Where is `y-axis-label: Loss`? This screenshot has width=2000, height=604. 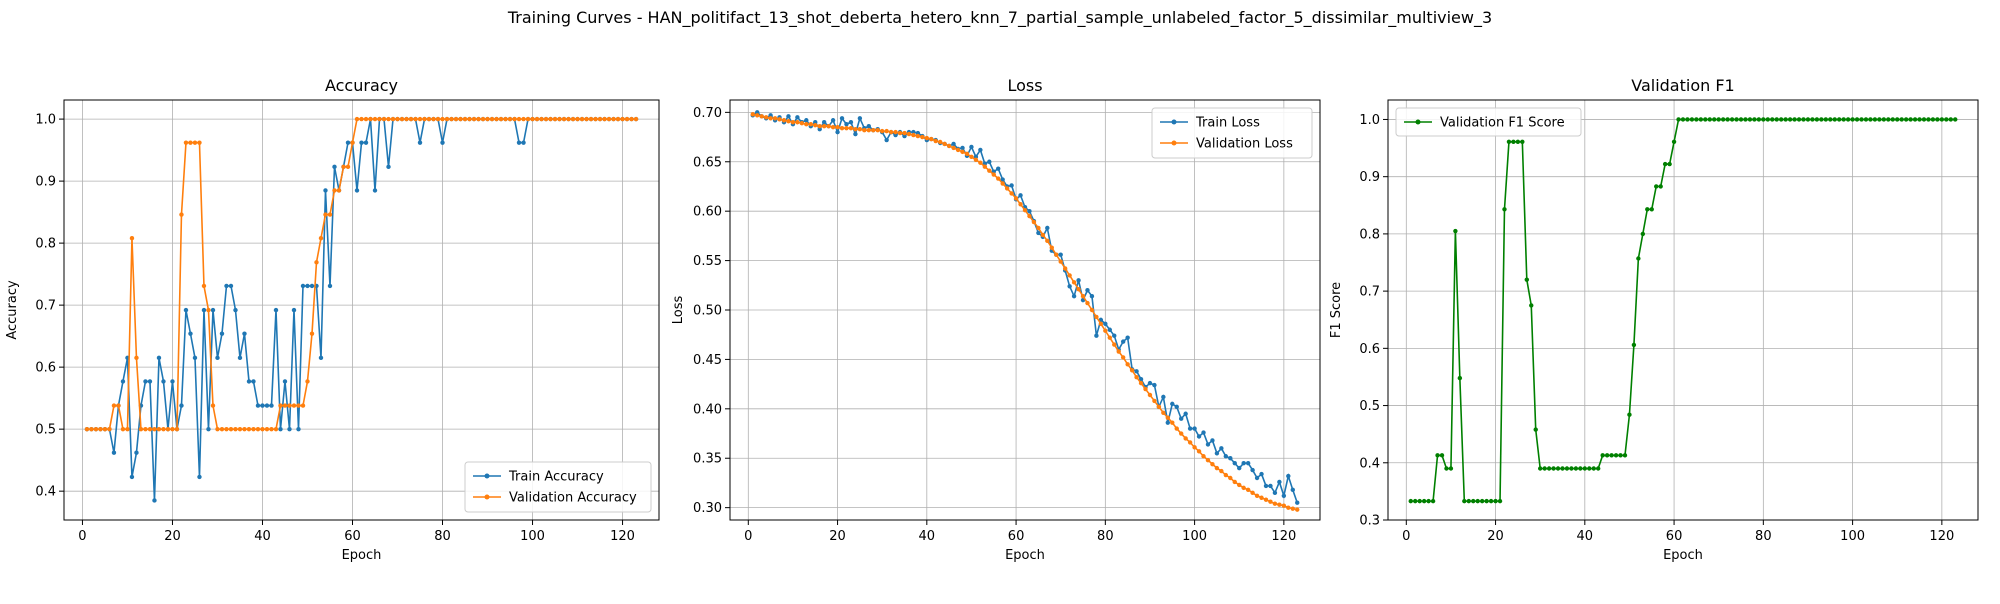 y-axis-label: Loss is located at coordinates (678, 310).